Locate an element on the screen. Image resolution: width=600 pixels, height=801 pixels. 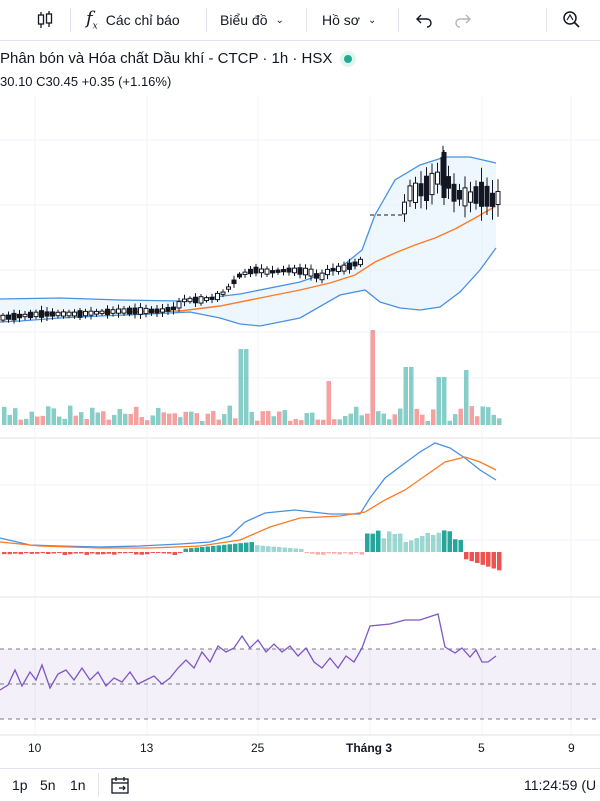
rsi-line is located at coordinates (248, 652).